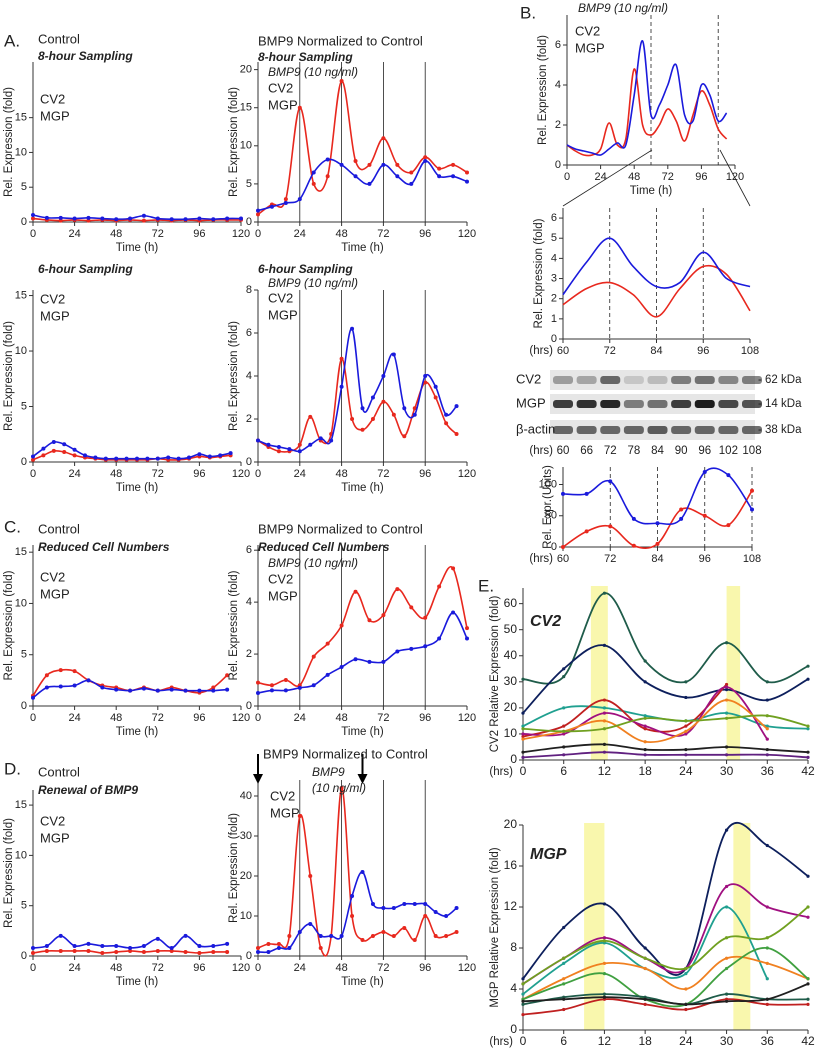 Image resolution: width=819 pixels, height=1050 pixels. Describe the element at coordinates (305, 57) in the screenshot. I see `chart-subtitle: 8-hour Sampling` at that location.